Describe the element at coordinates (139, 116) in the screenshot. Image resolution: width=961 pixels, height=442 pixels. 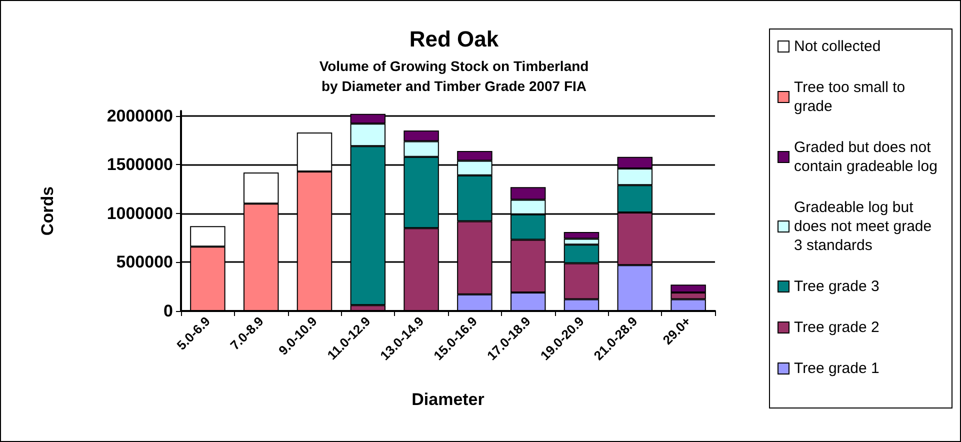
I see `y-tick-label: 2000000` at that location.